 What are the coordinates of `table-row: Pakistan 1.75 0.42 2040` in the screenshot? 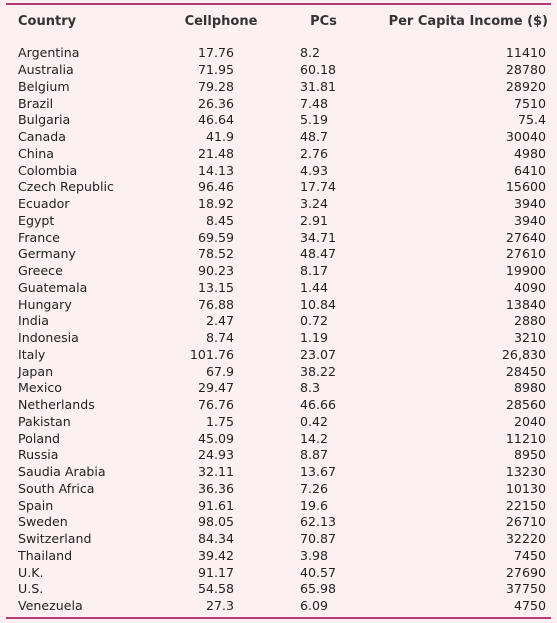 It's located at (283, 422).